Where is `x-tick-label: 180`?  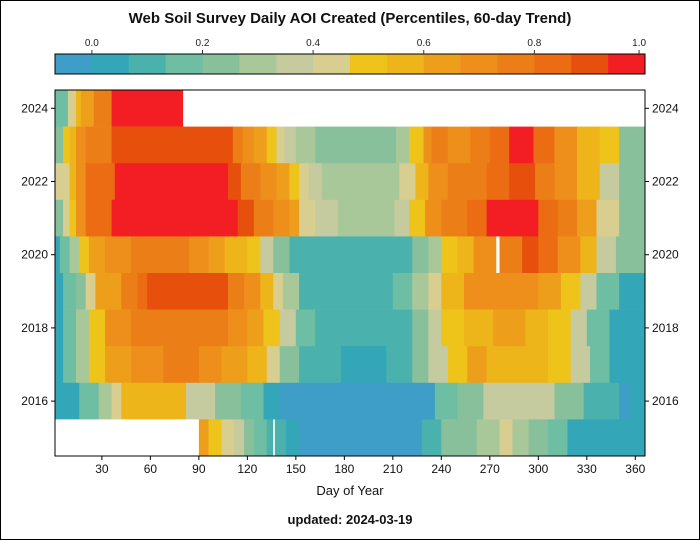
x-tick-label: 180 is located at coordinates (344, 469).